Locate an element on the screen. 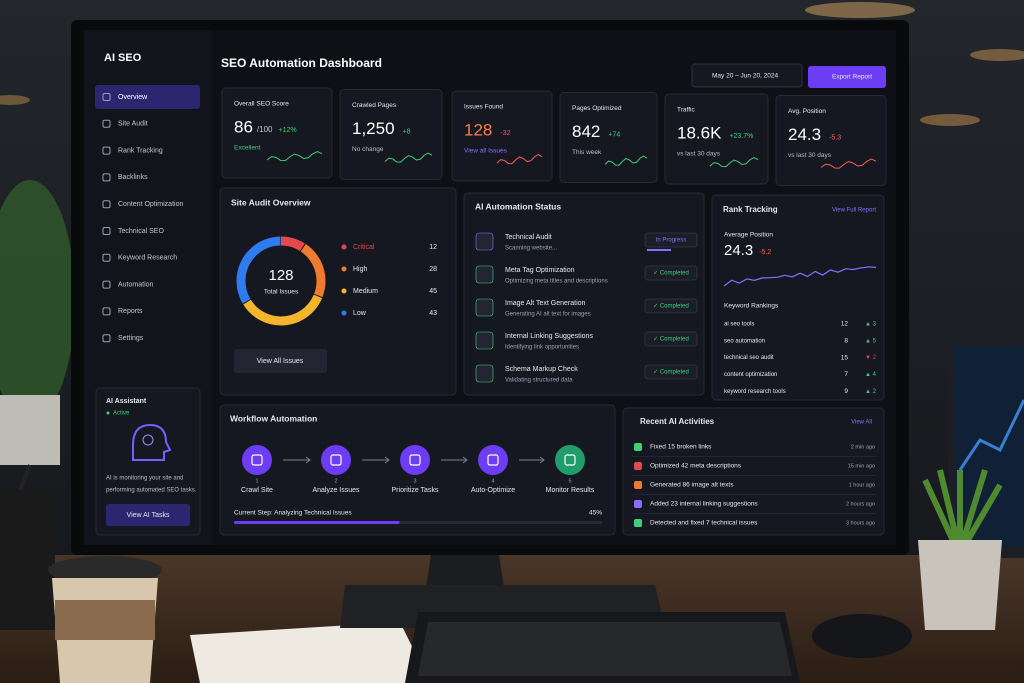  mouse is located at coordinates (862, 636).